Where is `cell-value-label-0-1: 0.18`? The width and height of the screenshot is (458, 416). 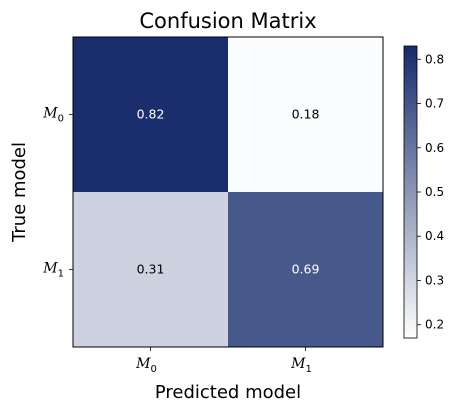 cell-value-label-0-1: 0.18 is located at coordinates (306, 114).